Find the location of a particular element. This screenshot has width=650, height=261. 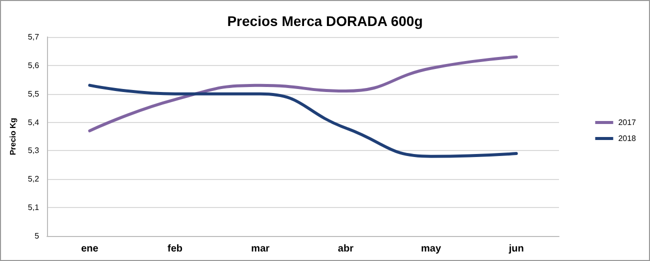

y-tick-label: 5,6 is located at coordinates (34, 65).